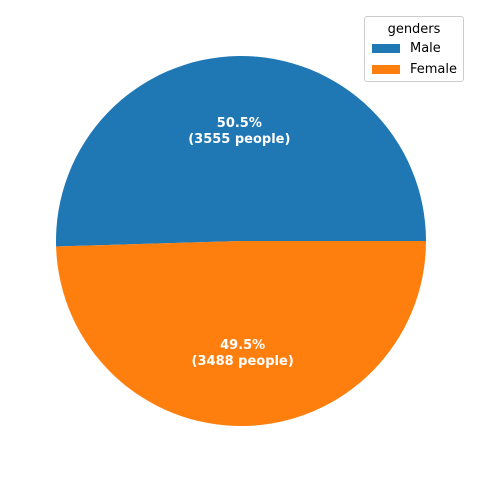 The height and width of the screenshot is (482, 482). I want to click on legend-swatch-female, so click(386, 69).